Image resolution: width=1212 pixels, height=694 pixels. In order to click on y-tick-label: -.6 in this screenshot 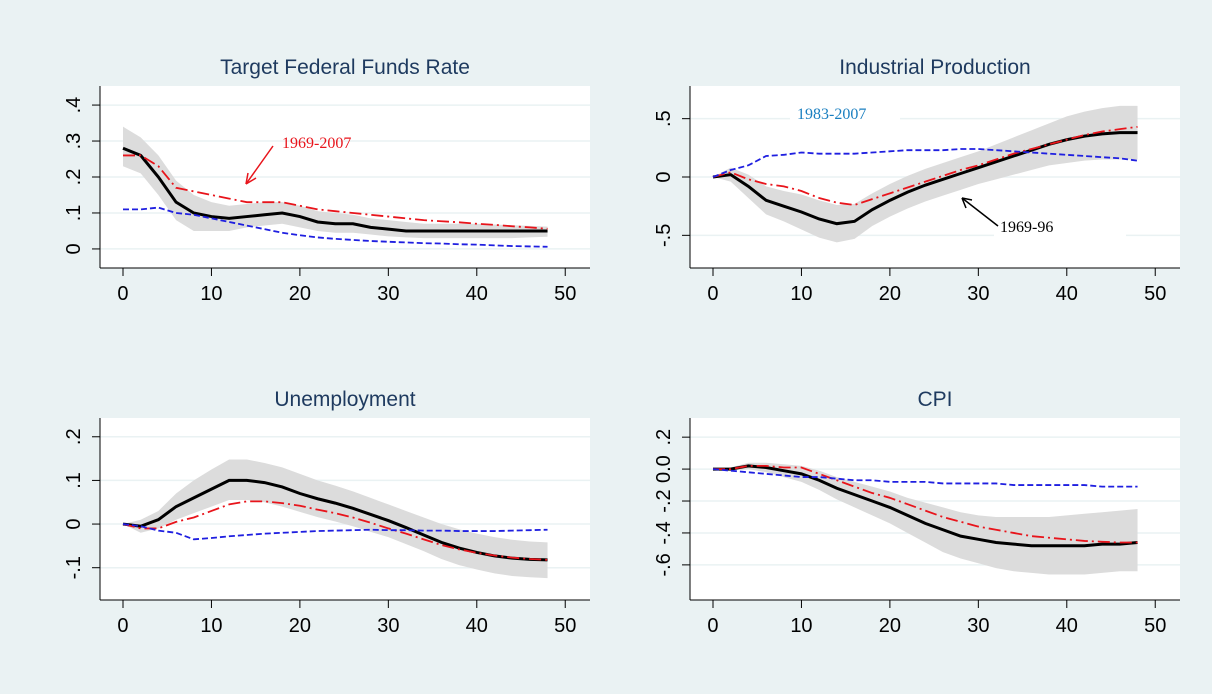, I will do `click(664, 564)`.